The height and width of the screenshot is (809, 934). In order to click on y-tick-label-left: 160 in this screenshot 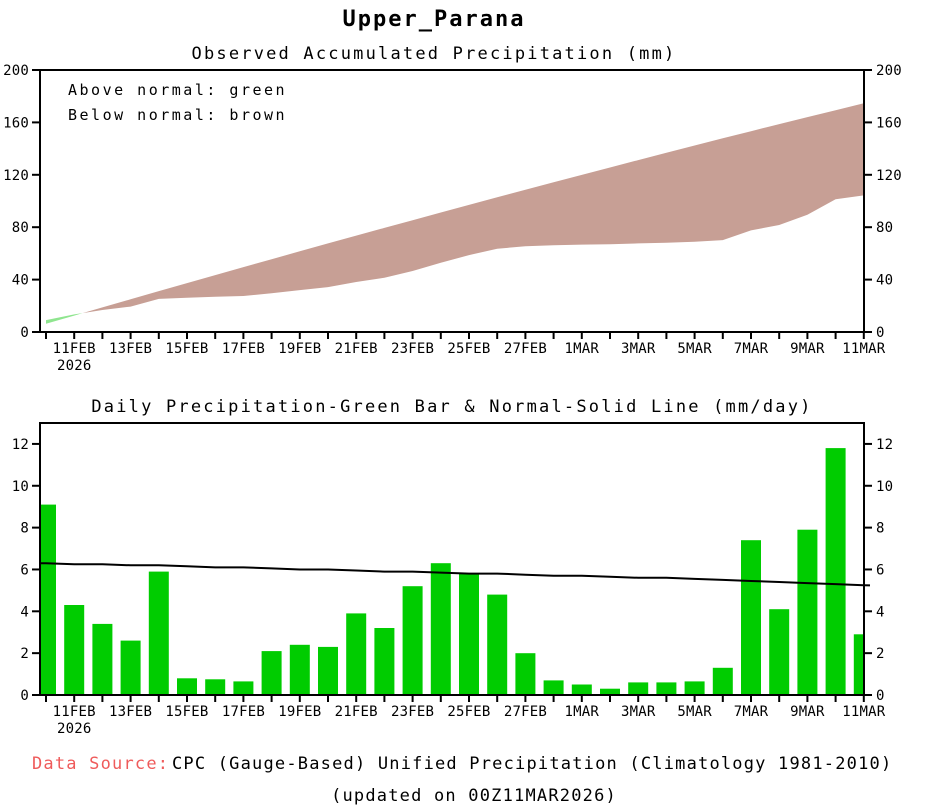, I will do `click(16, 123)`.